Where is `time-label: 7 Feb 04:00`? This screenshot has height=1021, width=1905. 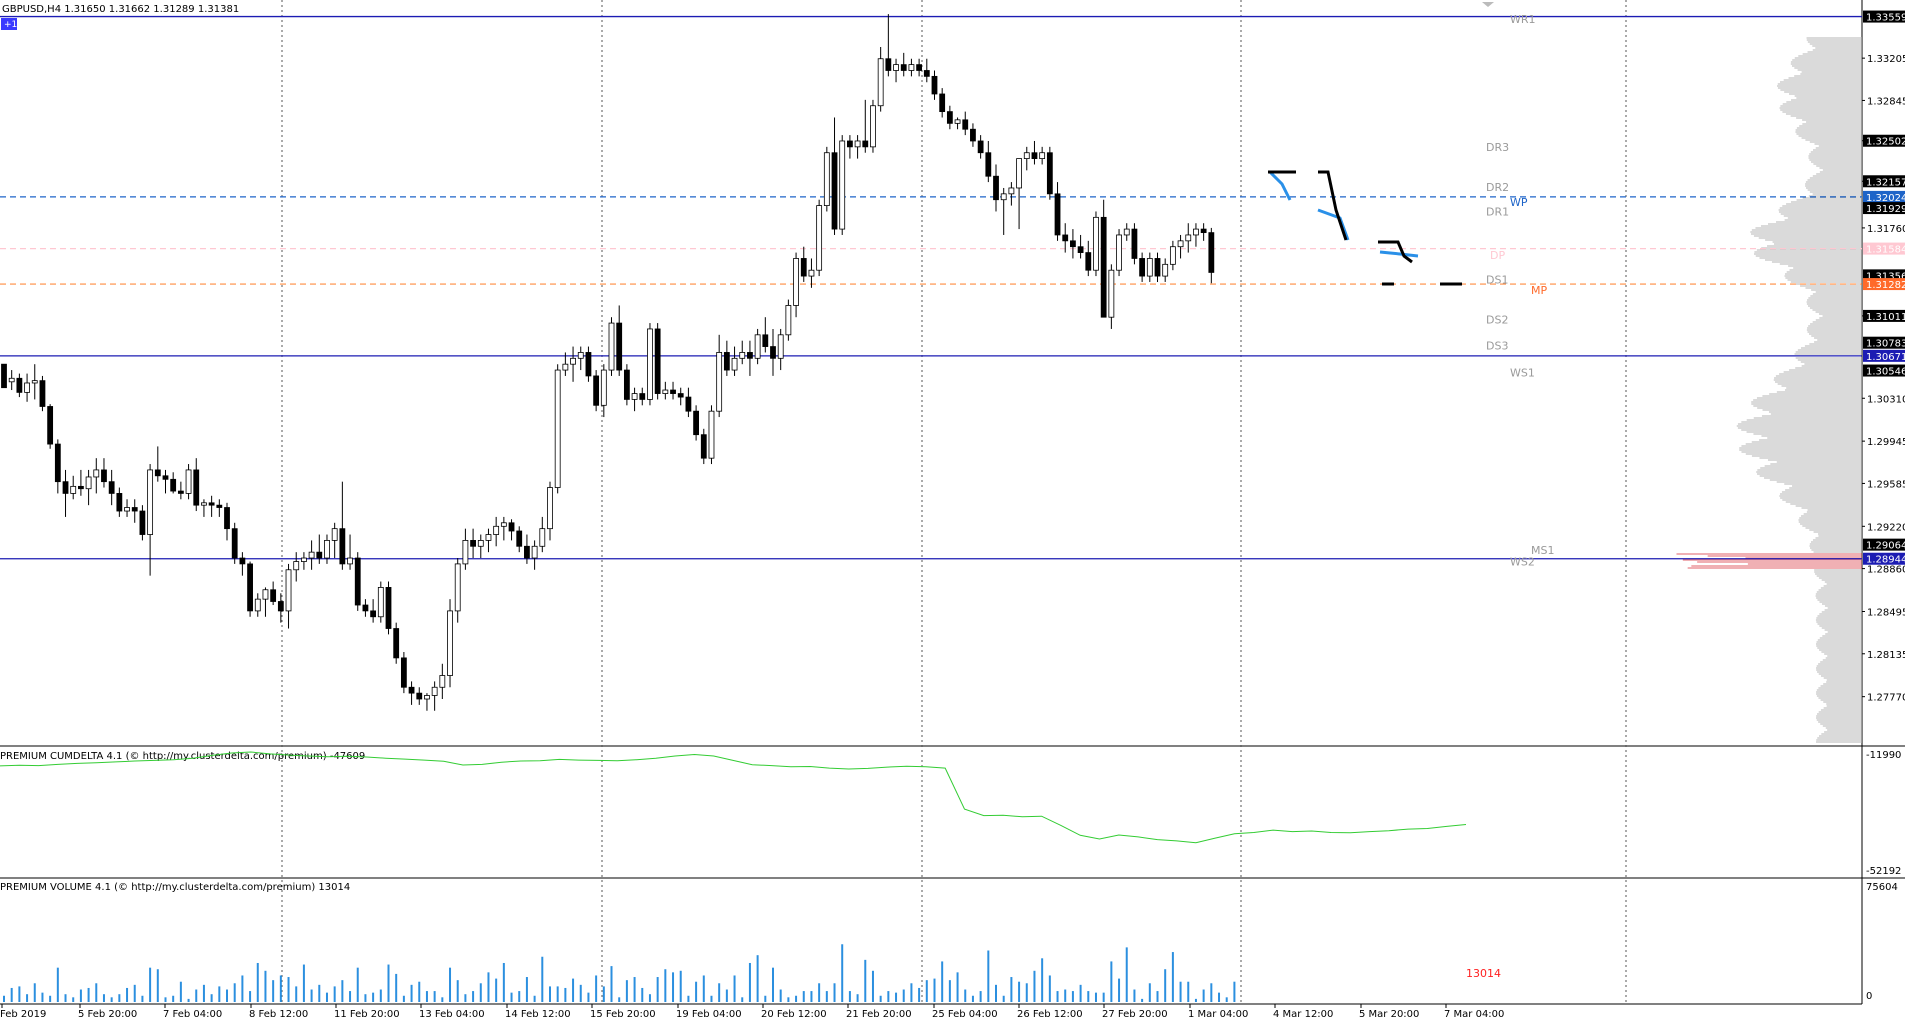 time-label: 7 Feb 04:00 is located at coordinates (192, 1014).